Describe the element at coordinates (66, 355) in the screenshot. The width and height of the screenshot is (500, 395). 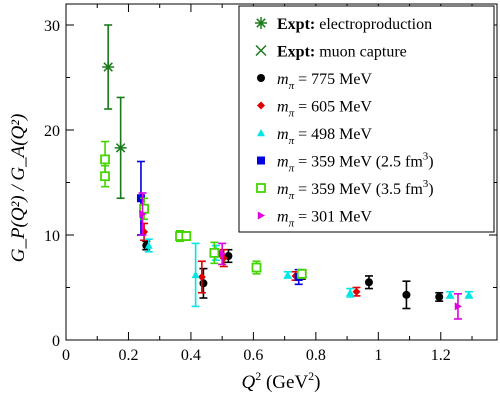
I see `x-tick-label: 0` at that location.